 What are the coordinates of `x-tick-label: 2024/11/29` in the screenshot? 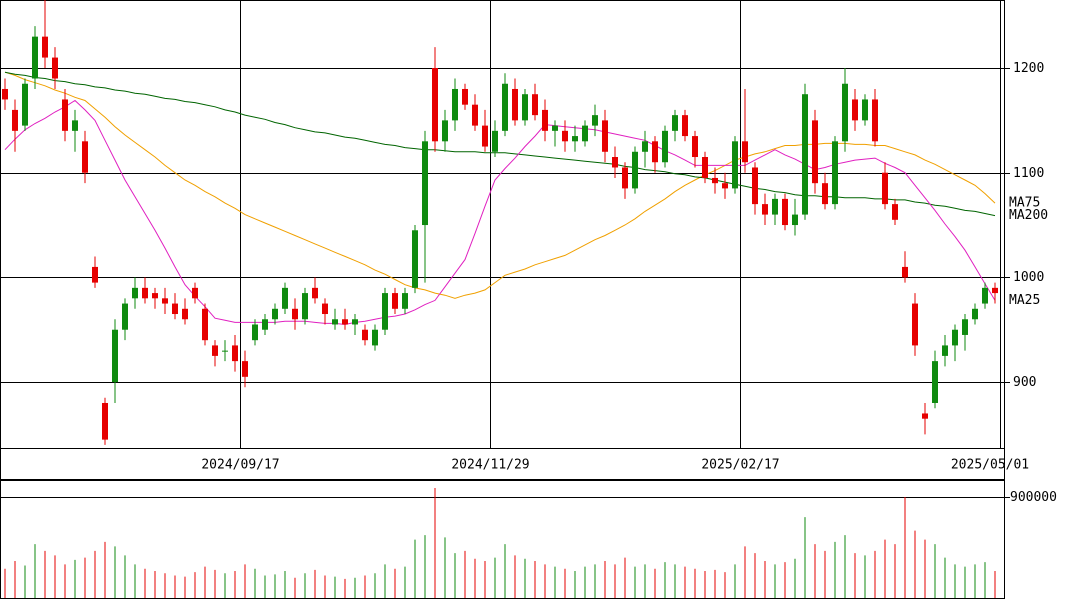 It's located at (490, 465).